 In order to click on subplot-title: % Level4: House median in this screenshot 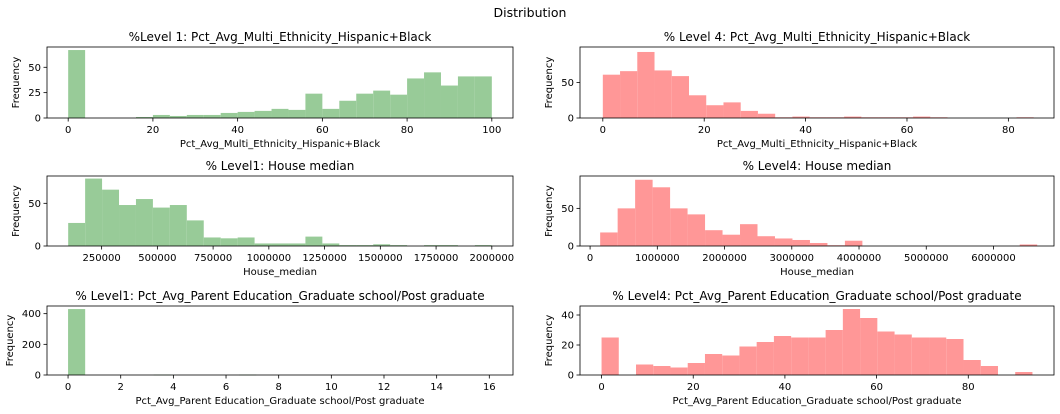, I will do `click(817, 166)`.